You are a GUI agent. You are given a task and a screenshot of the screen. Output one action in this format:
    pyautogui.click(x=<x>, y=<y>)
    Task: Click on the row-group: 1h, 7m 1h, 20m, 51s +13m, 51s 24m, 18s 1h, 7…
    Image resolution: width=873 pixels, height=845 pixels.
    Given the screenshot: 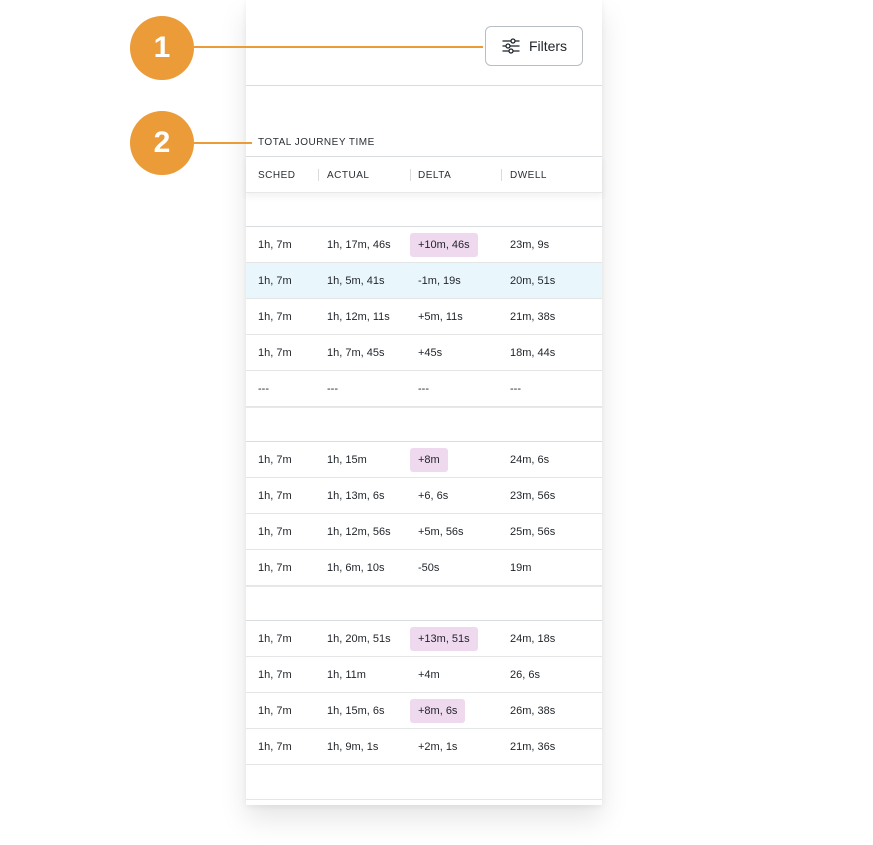 What is the action you would take?
    pyautogui.click(x=424, y=675)
    